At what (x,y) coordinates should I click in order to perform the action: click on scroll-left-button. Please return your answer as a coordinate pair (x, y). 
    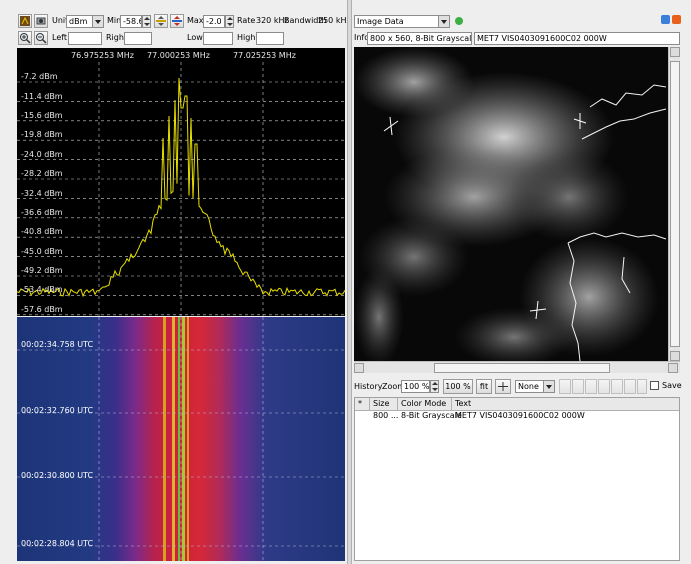
    Looking at the image, I should click on (359, 368).